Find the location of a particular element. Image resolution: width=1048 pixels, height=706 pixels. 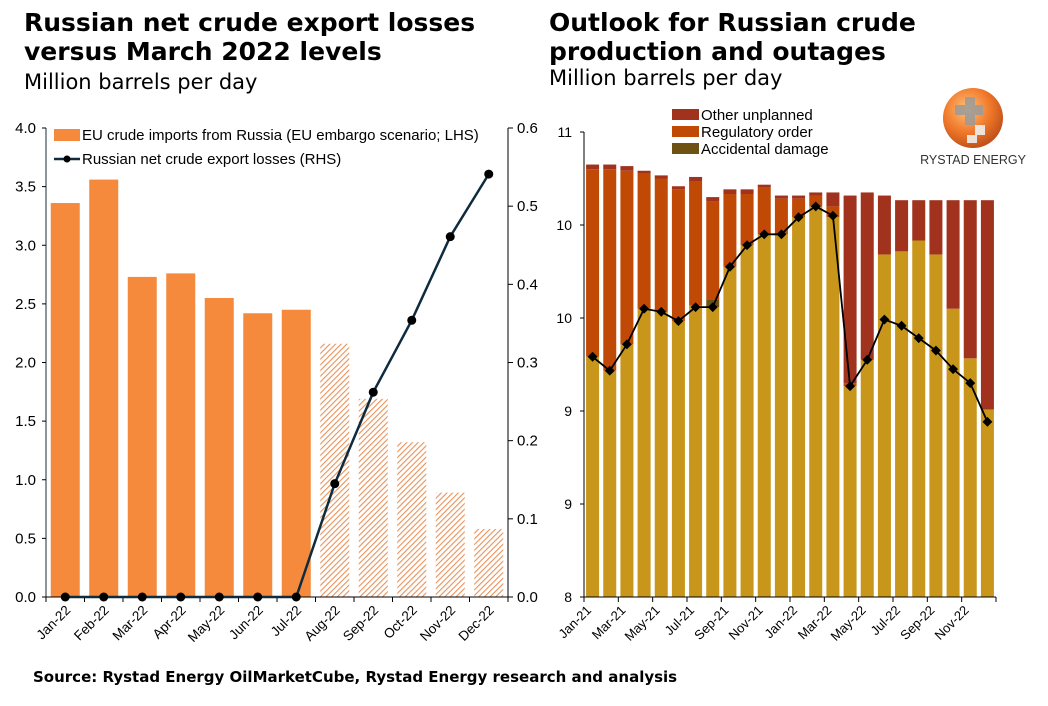

right-y-tick-label: 0.5 is located at coordinates (527, 206).